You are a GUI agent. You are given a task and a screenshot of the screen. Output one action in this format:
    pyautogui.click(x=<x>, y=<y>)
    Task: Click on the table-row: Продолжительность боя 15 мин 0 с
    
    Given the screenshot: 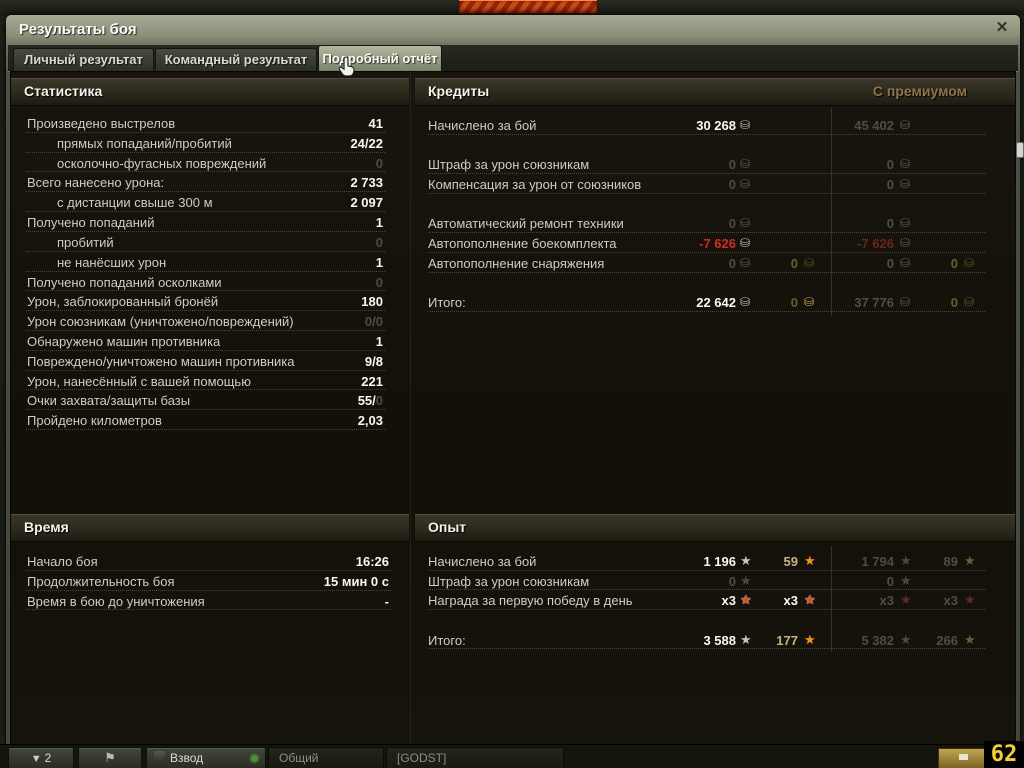 What is the action you would take?
    pyautogui.click(x=208, y=582)
    